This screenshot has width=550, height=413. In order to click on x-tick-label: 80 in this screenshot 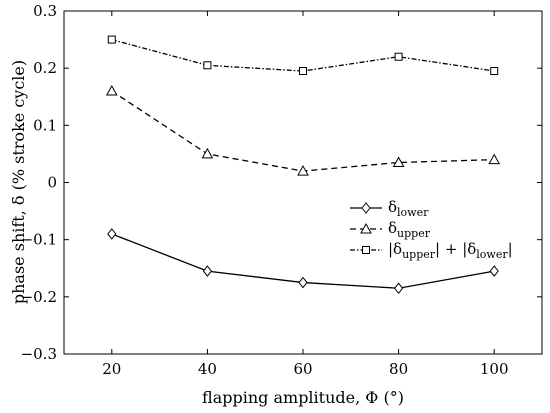, I will do `click(398, 369)`.